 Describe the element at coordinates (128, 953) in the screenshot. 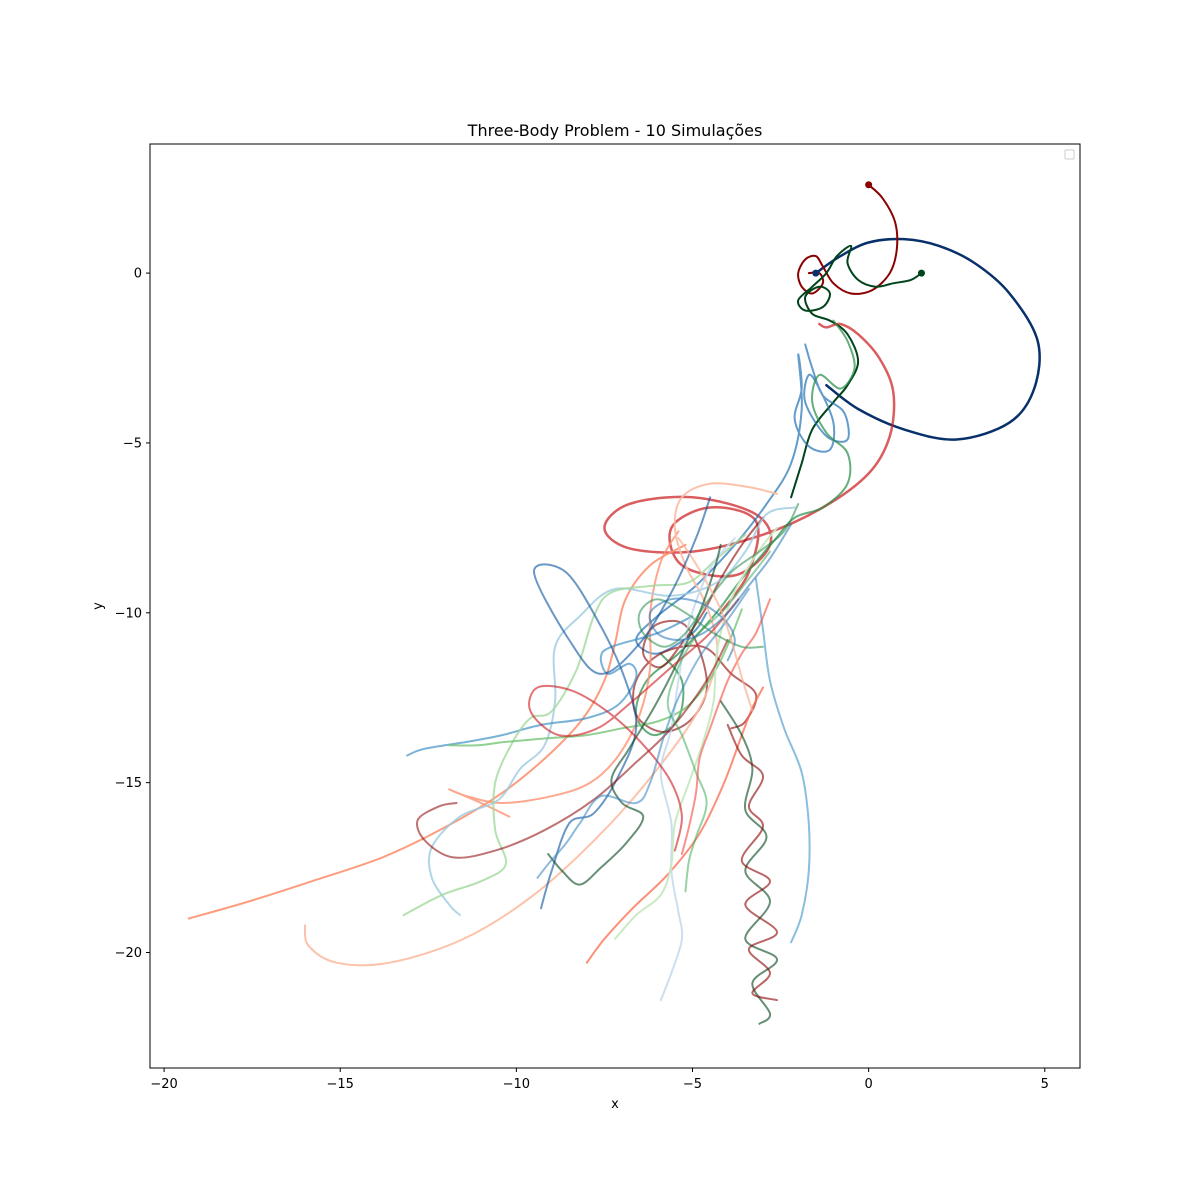

I see `y-tick-label: −20` at that location.